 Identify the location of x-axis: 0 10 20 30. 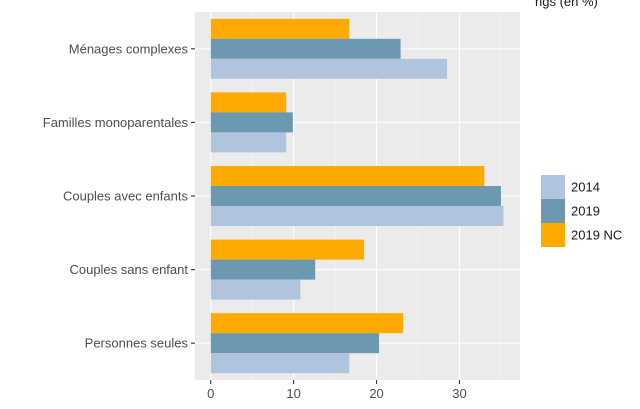
(337, 390).